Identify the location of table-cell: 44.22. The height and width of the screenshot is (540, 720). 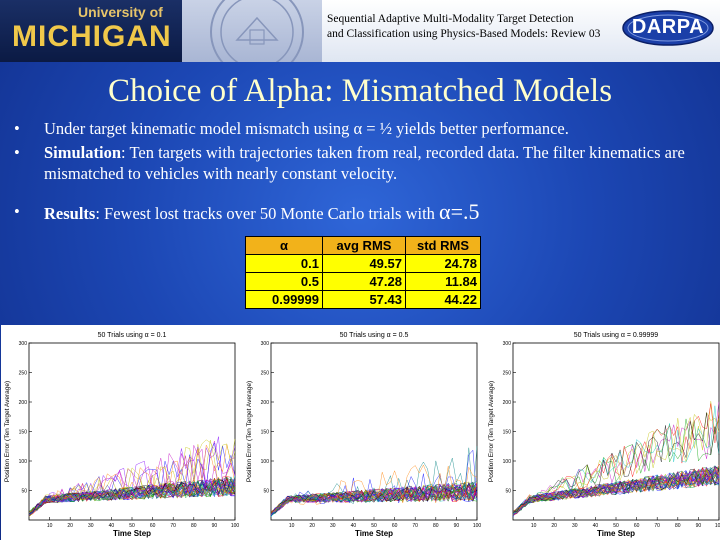
(443, 299).